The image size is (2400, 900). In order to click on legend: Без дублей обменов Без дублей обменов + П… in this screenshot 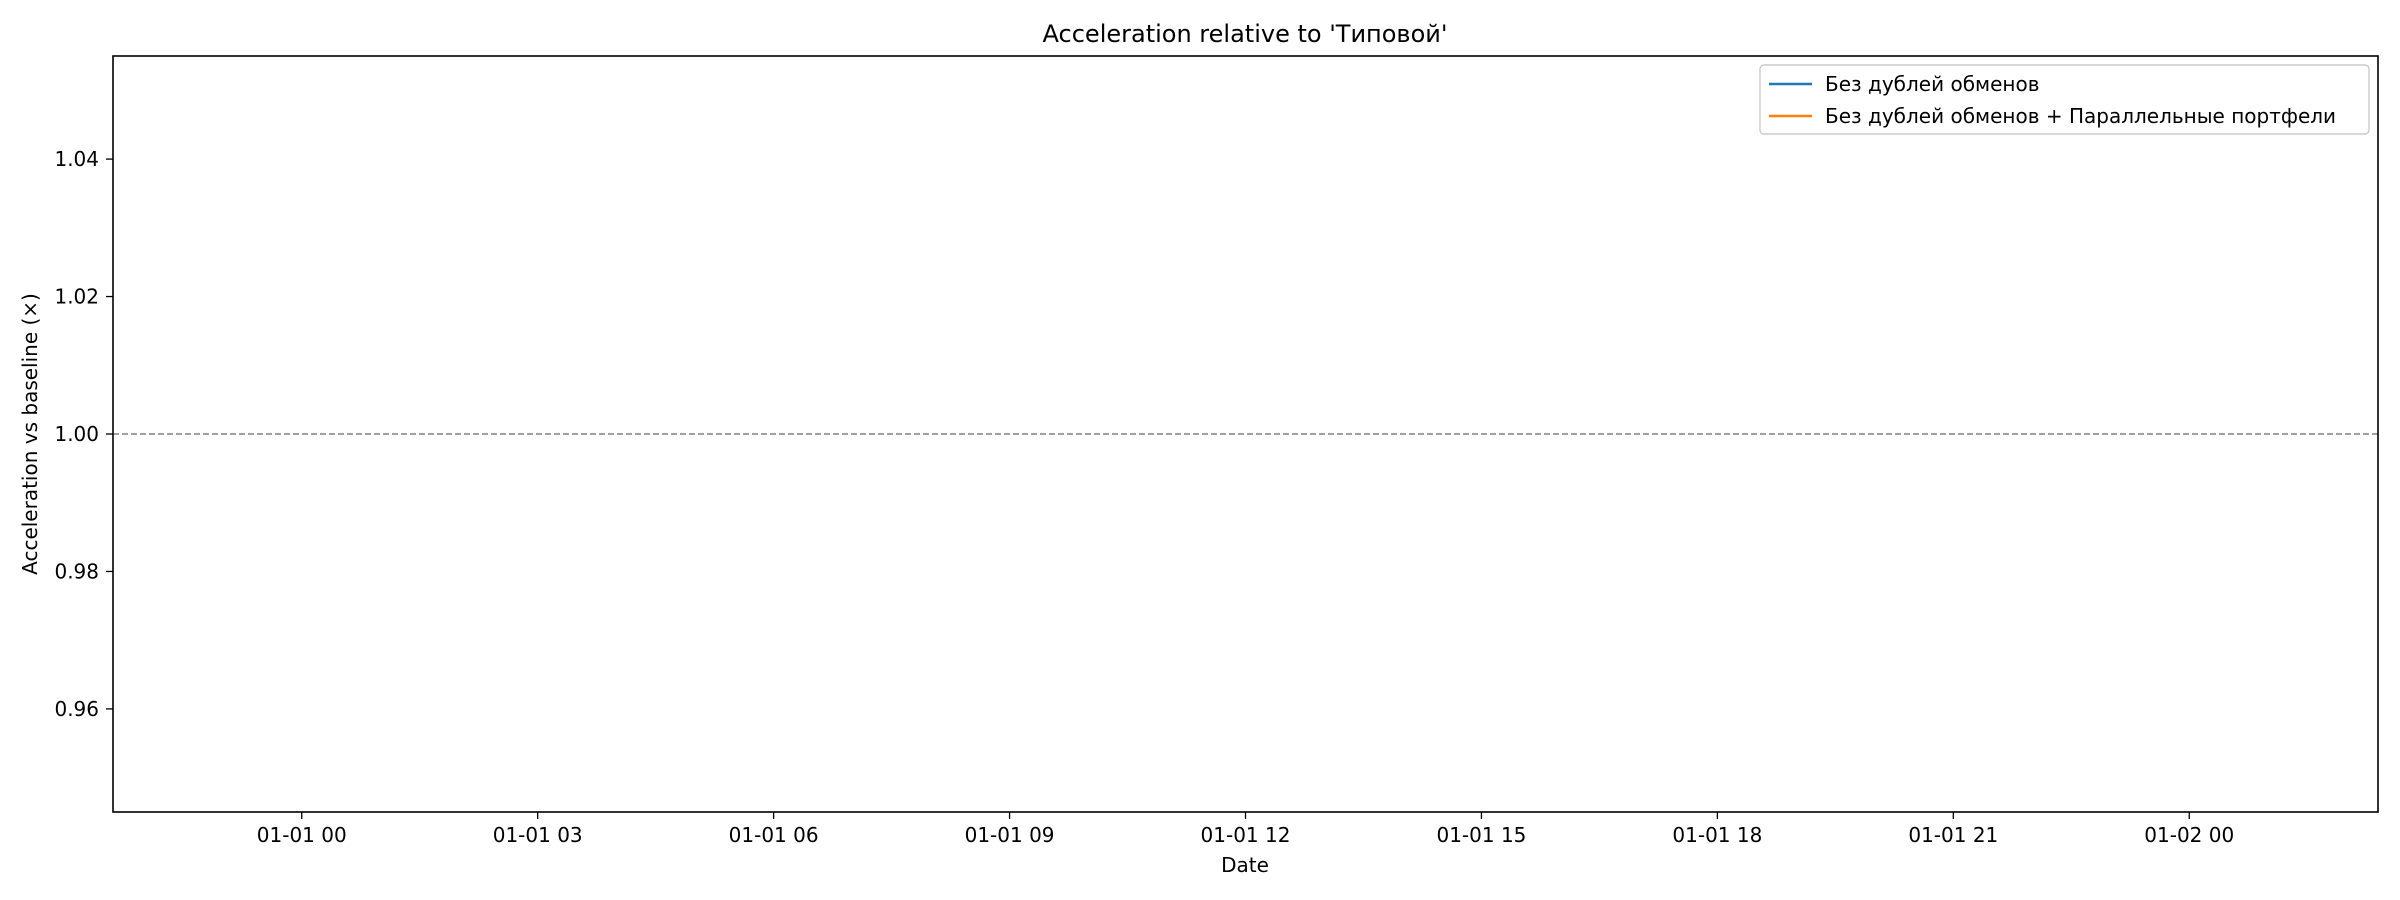, I will do `click(2064, 99)`.